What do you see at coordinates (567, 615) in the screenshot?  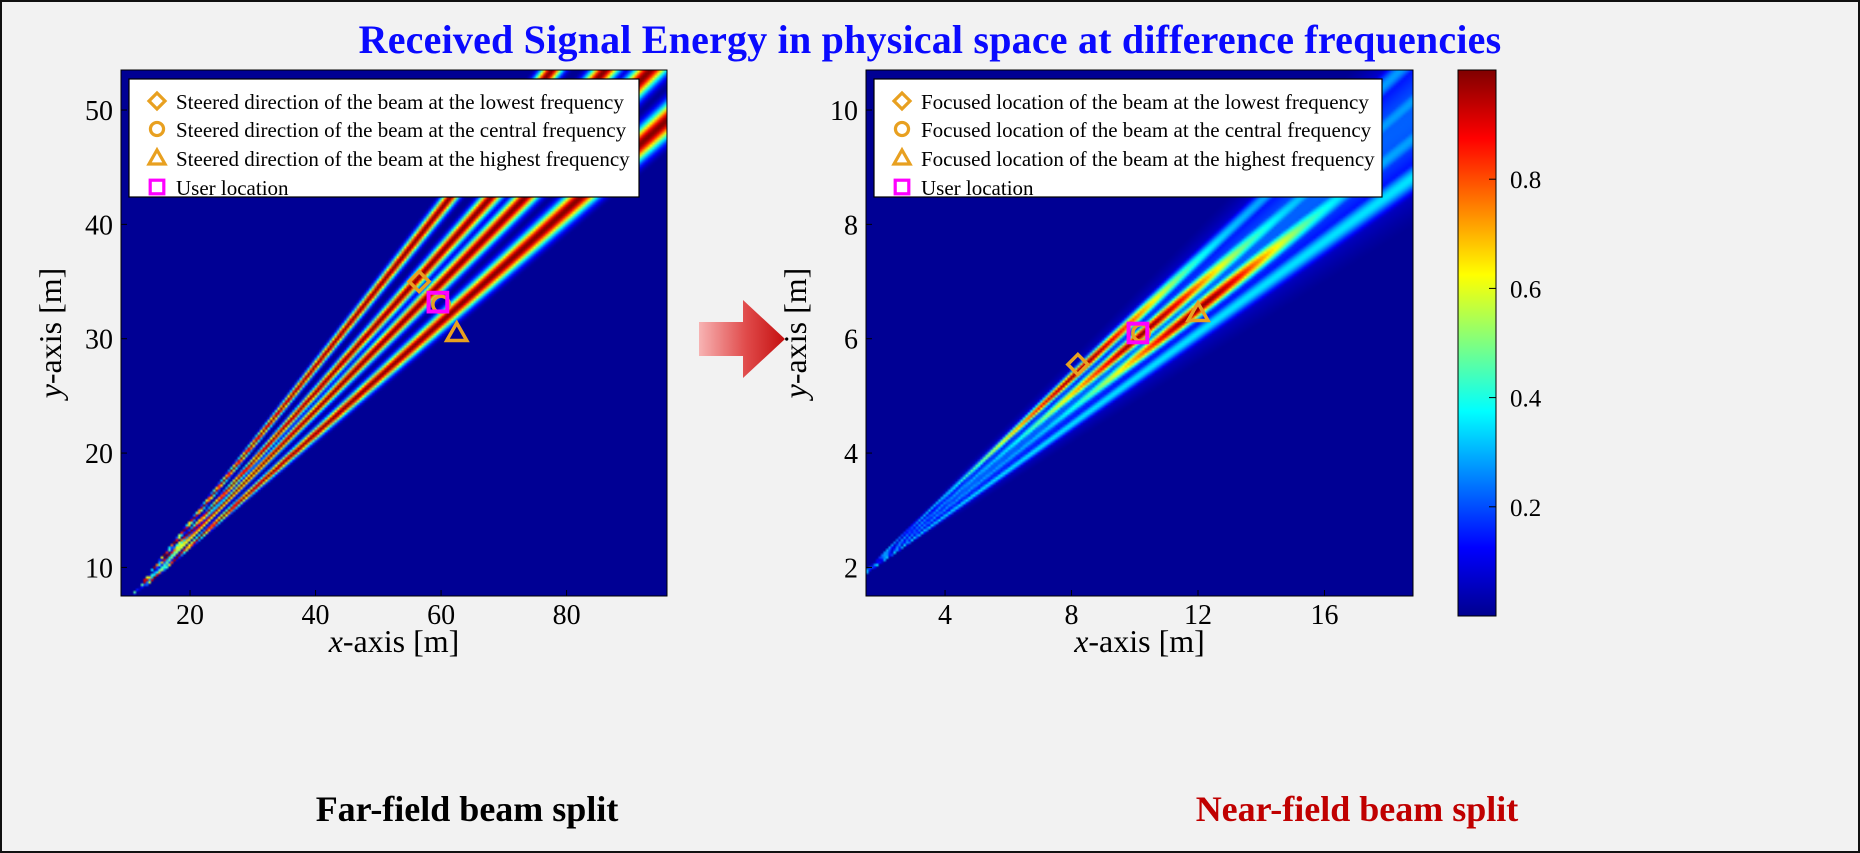 I see `far-xtick-label: 80` at bounding box center [567, 615].